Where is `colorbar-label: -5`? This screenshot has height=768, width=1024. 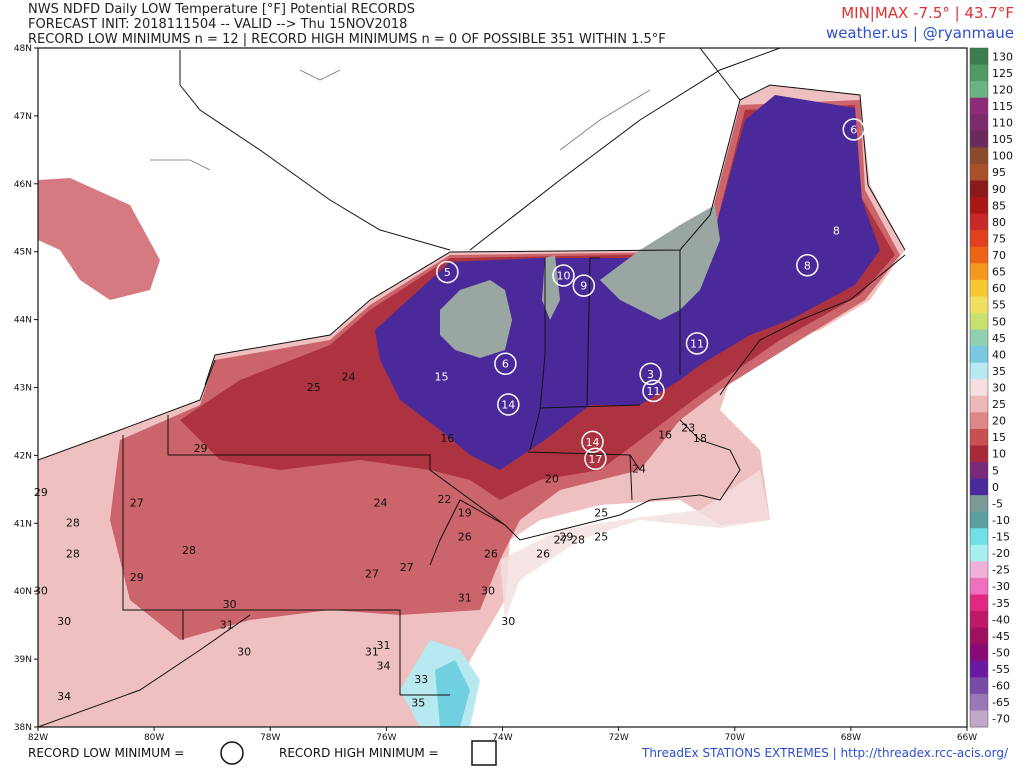
colorbar-label: -5 is located at coordinates (997, 503).